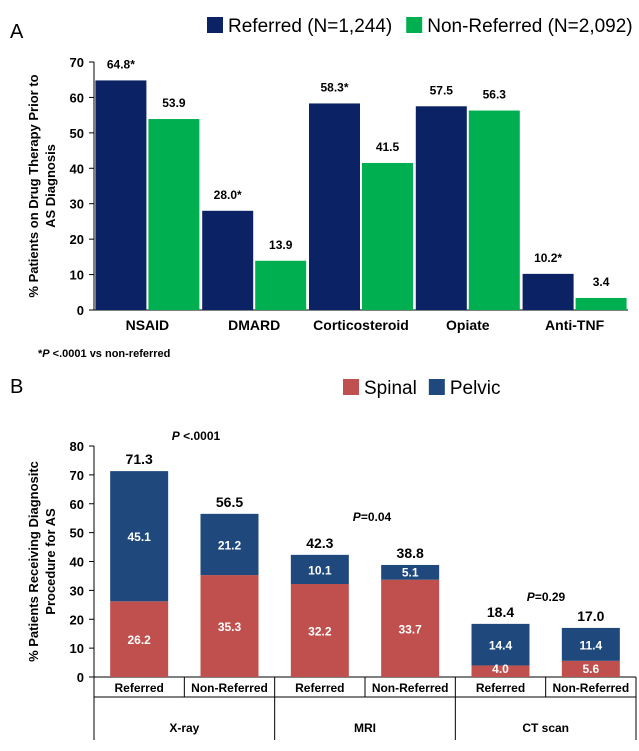  What do you see at coordinates (174, 103) in the screenshot?
I see `data-label: 53.9` at bounding box center [174, 103].